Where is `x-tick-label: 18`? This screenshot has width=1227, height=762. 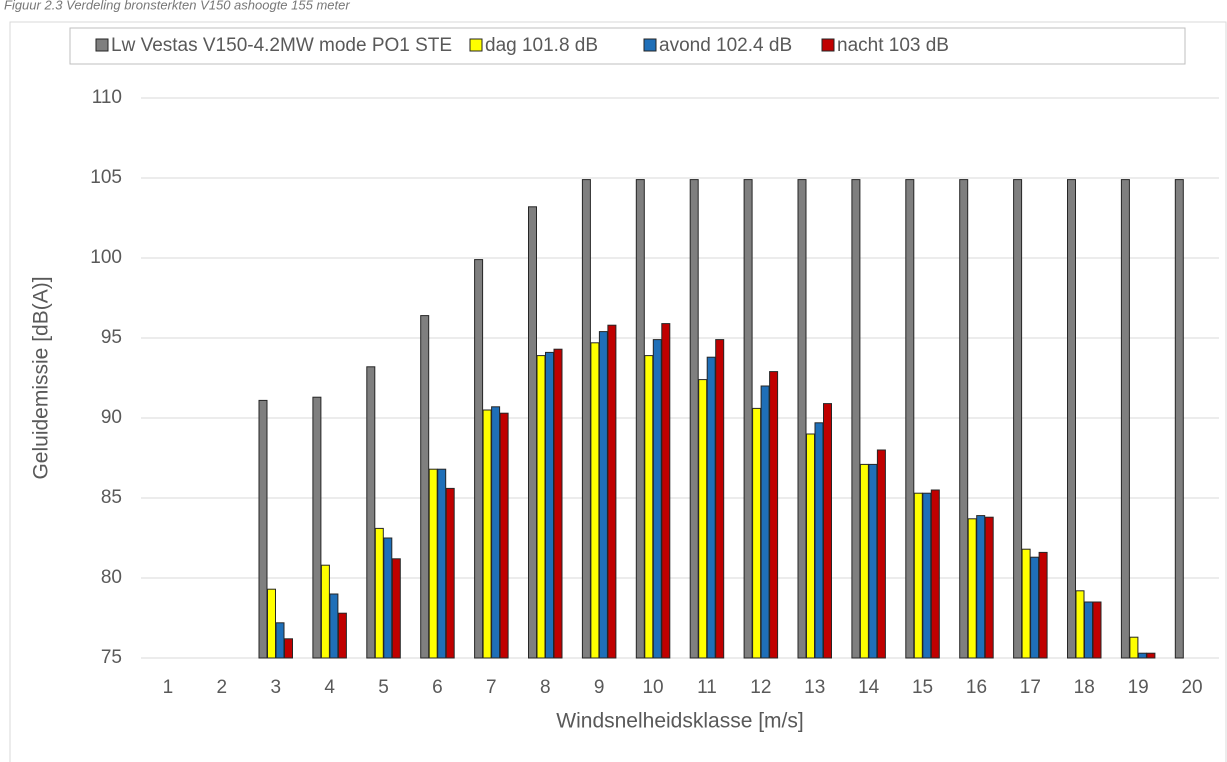
x-tick-label: 18 is located at coordinates (1084, 687).